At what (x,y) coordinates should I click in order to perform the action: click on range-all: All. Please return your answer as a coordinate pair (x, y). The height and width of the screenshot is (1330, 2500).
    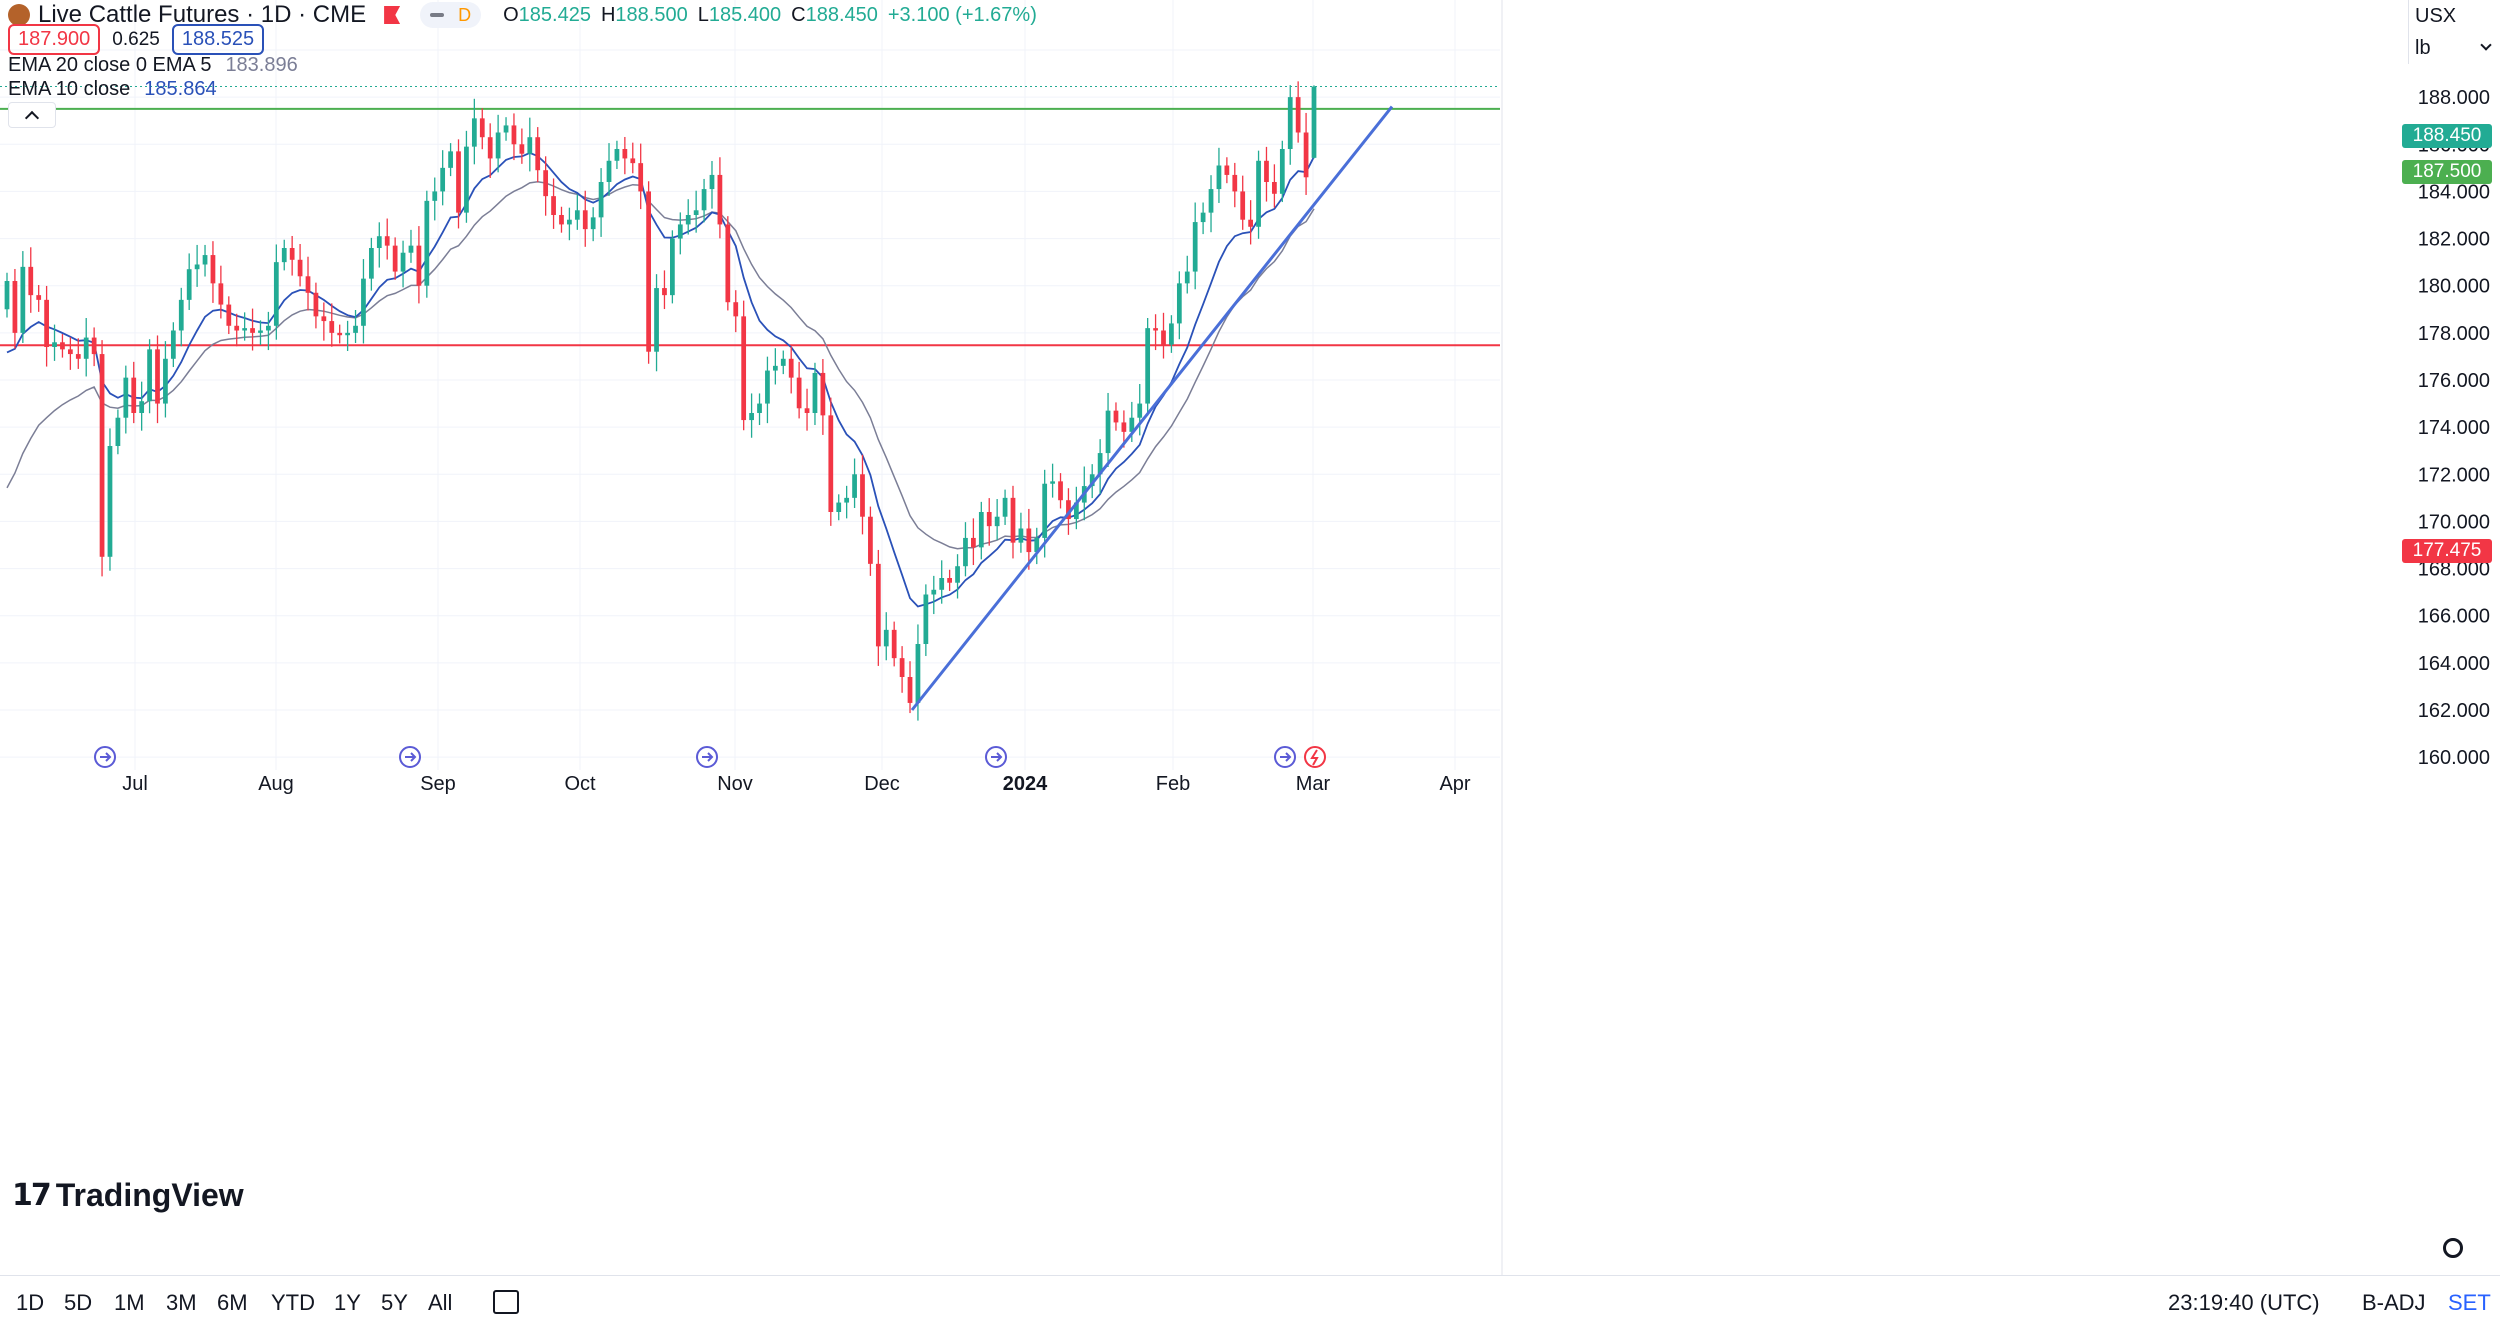
    Looking at the image, I should click on (440, 1302).